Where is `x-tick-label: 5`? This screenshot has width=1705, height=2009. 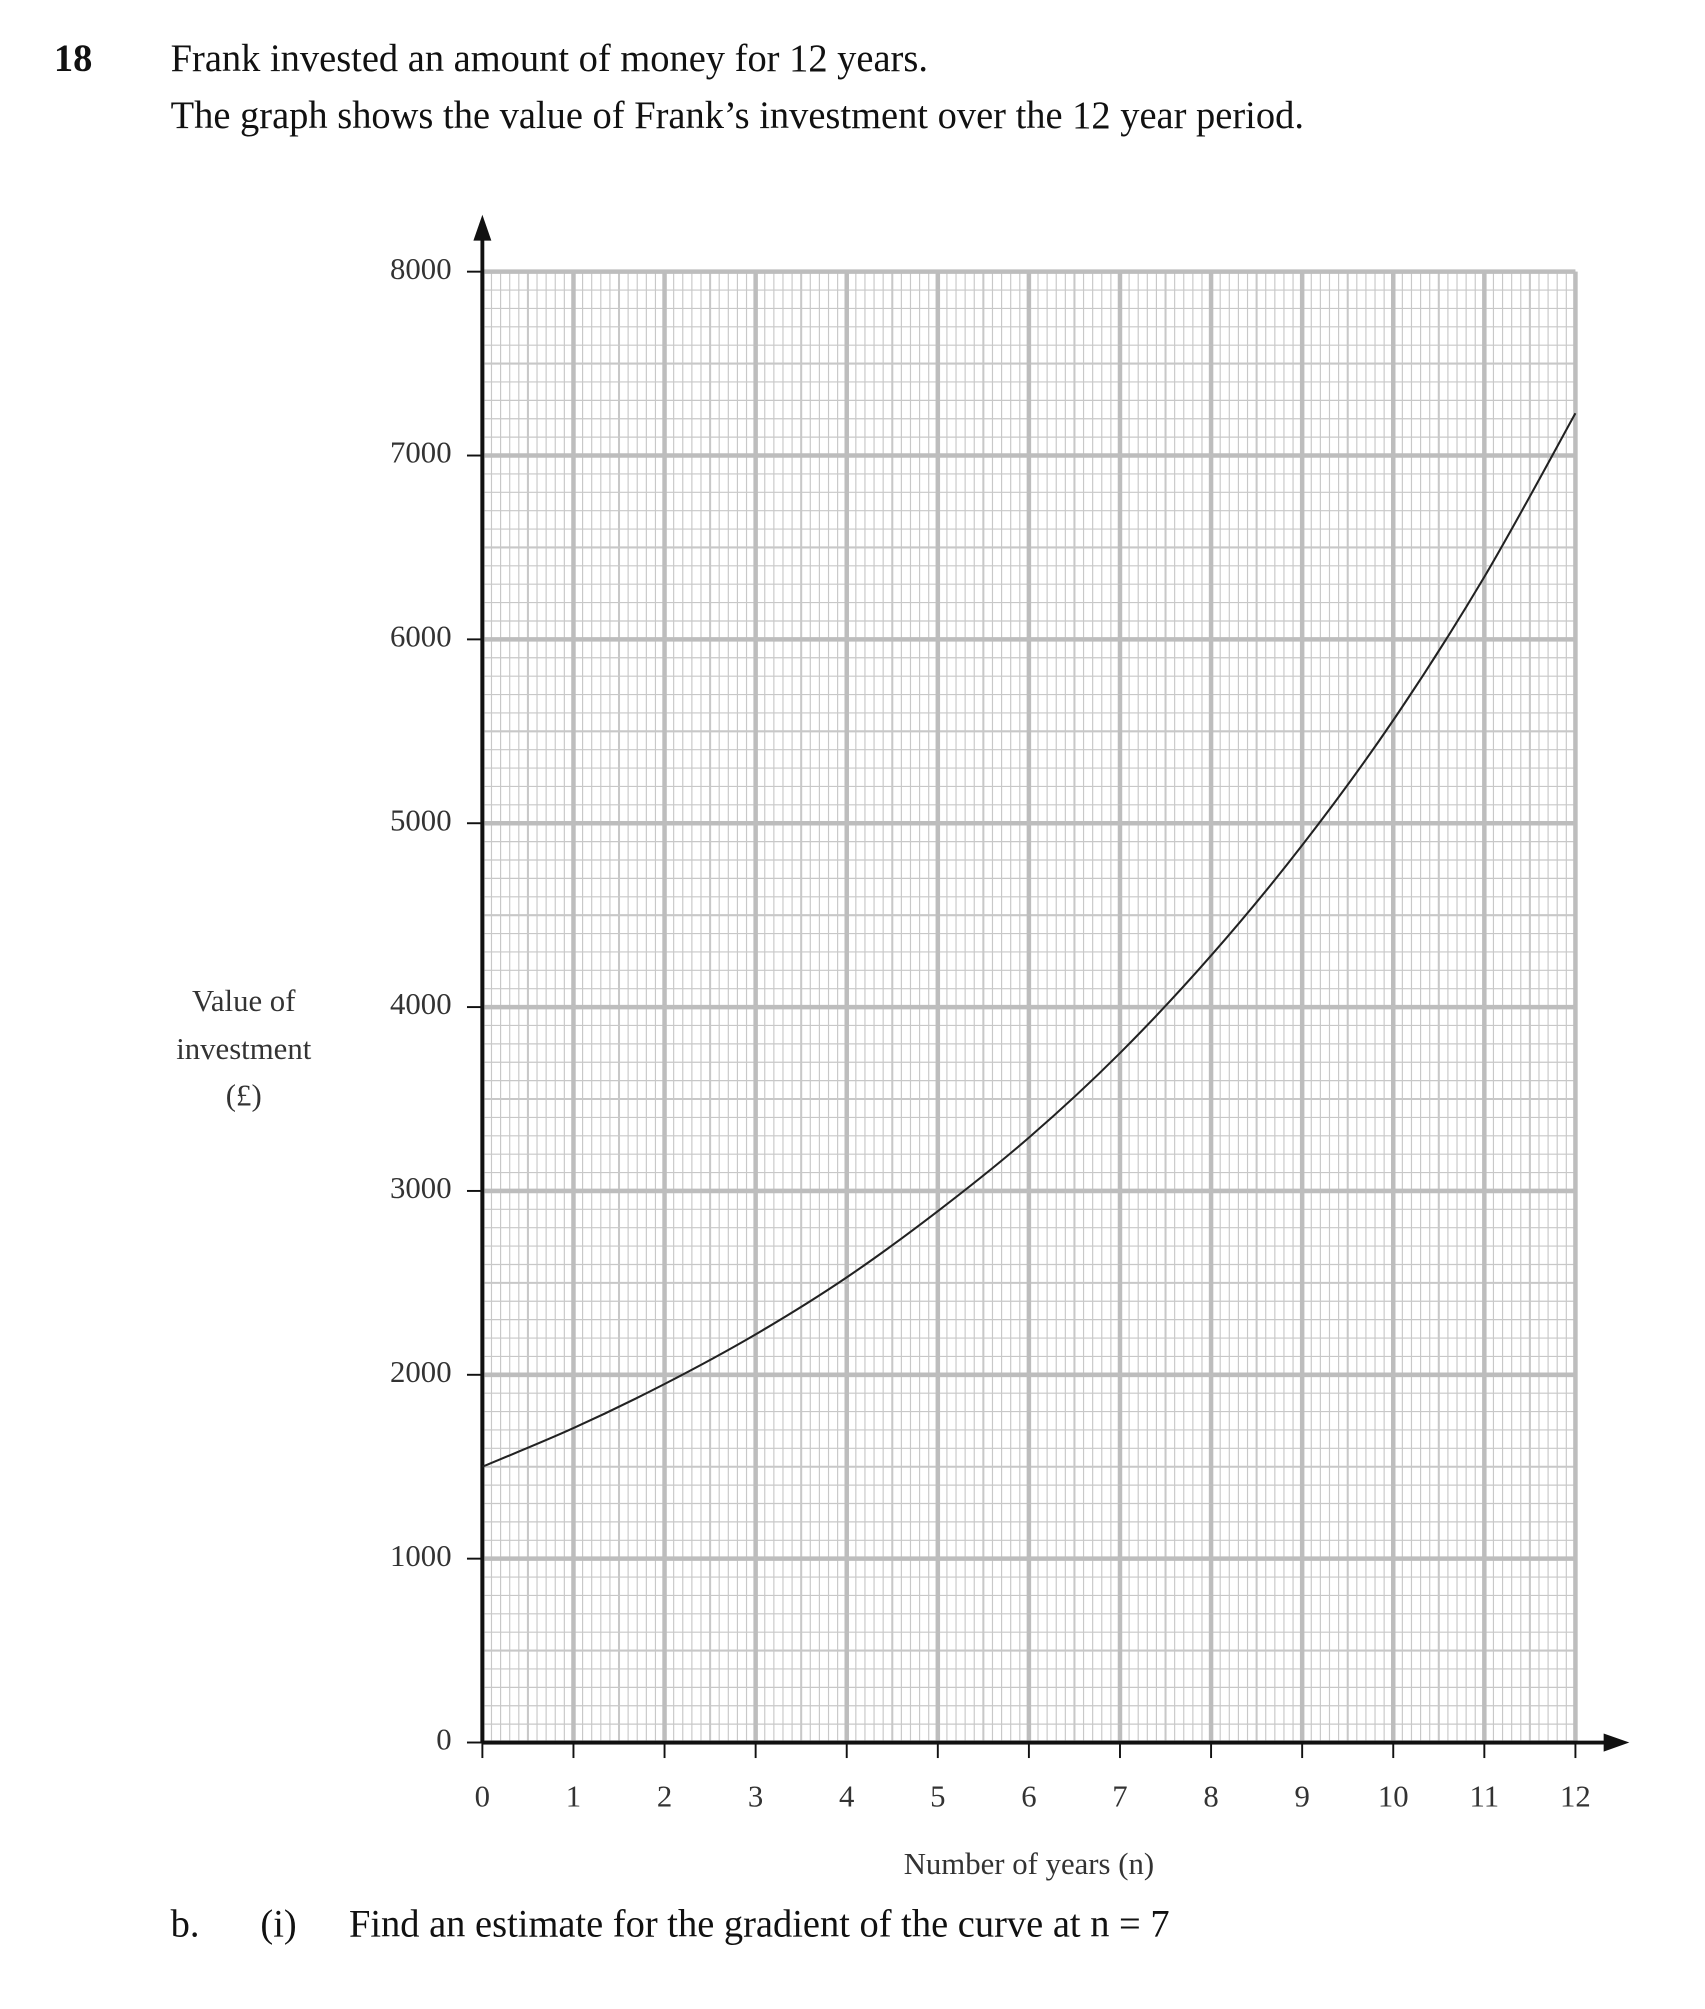
x-tick-label: 5 is located at coordinates (937, 1795).